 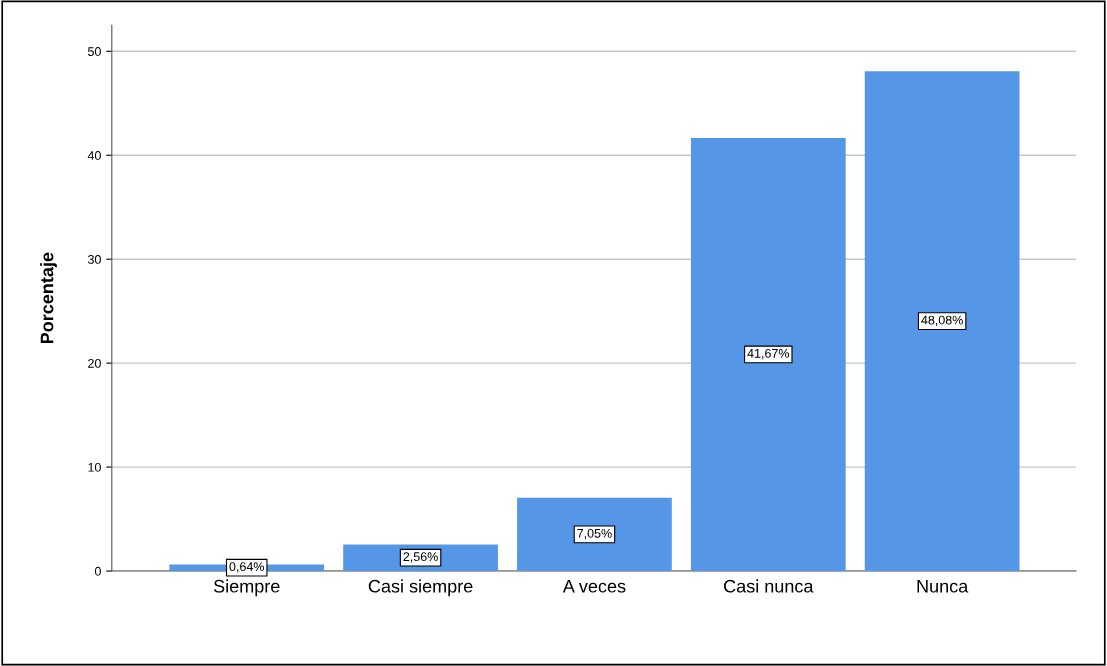 I want to click on x-tick-label: Casi siempre, so click(x=420, y=588).